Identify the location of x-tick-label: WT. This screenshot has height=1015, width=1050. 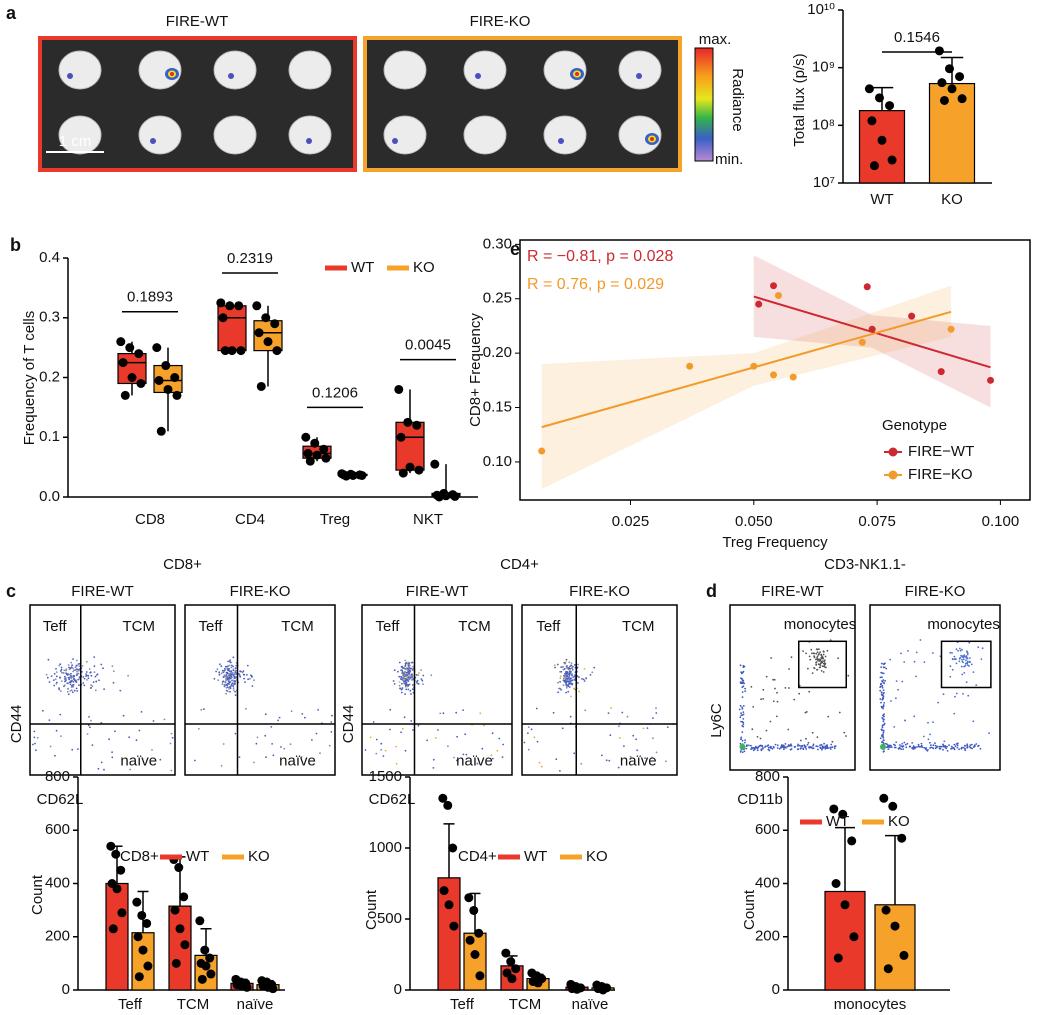
(881, 199).